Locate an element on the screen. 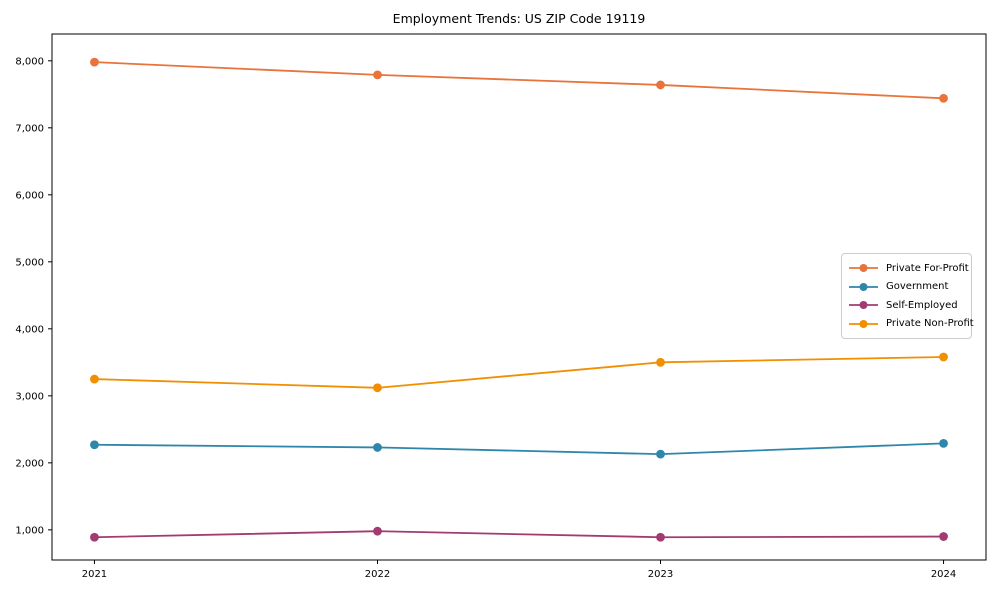 This screenshot has height=600, width=1000. legend-item: Self-Employed is located at coordinates (906, 305).